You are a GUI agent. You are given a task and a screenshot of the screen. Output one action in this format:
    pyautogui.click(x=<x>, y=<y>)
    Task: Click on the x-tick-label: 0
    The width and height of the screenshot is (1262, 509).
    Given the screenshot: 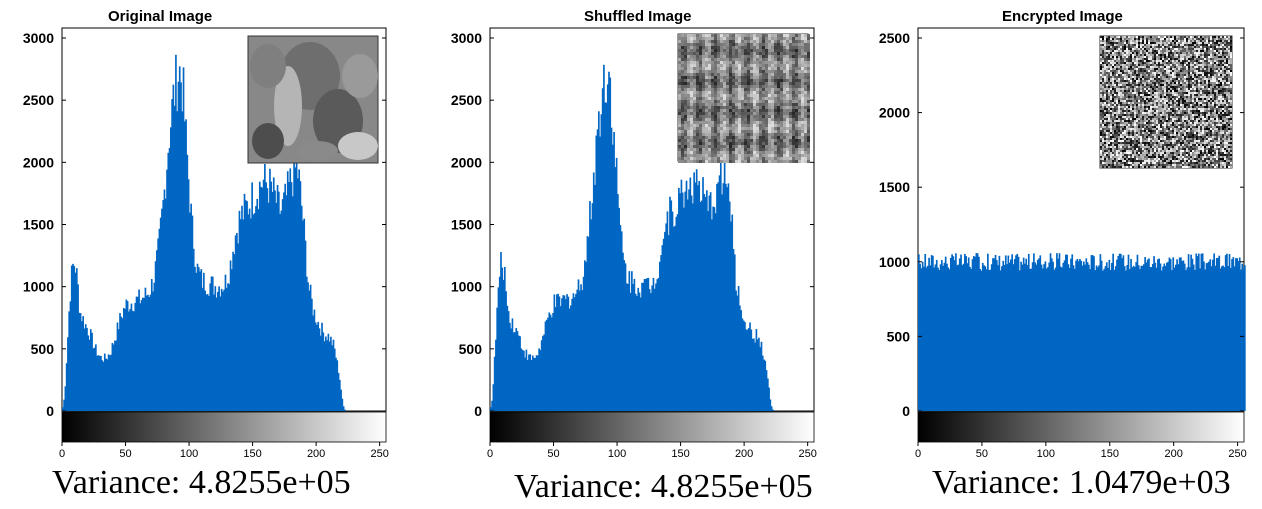 What is the action you would take?
    pyautogui.click(x=490, y=454)
    